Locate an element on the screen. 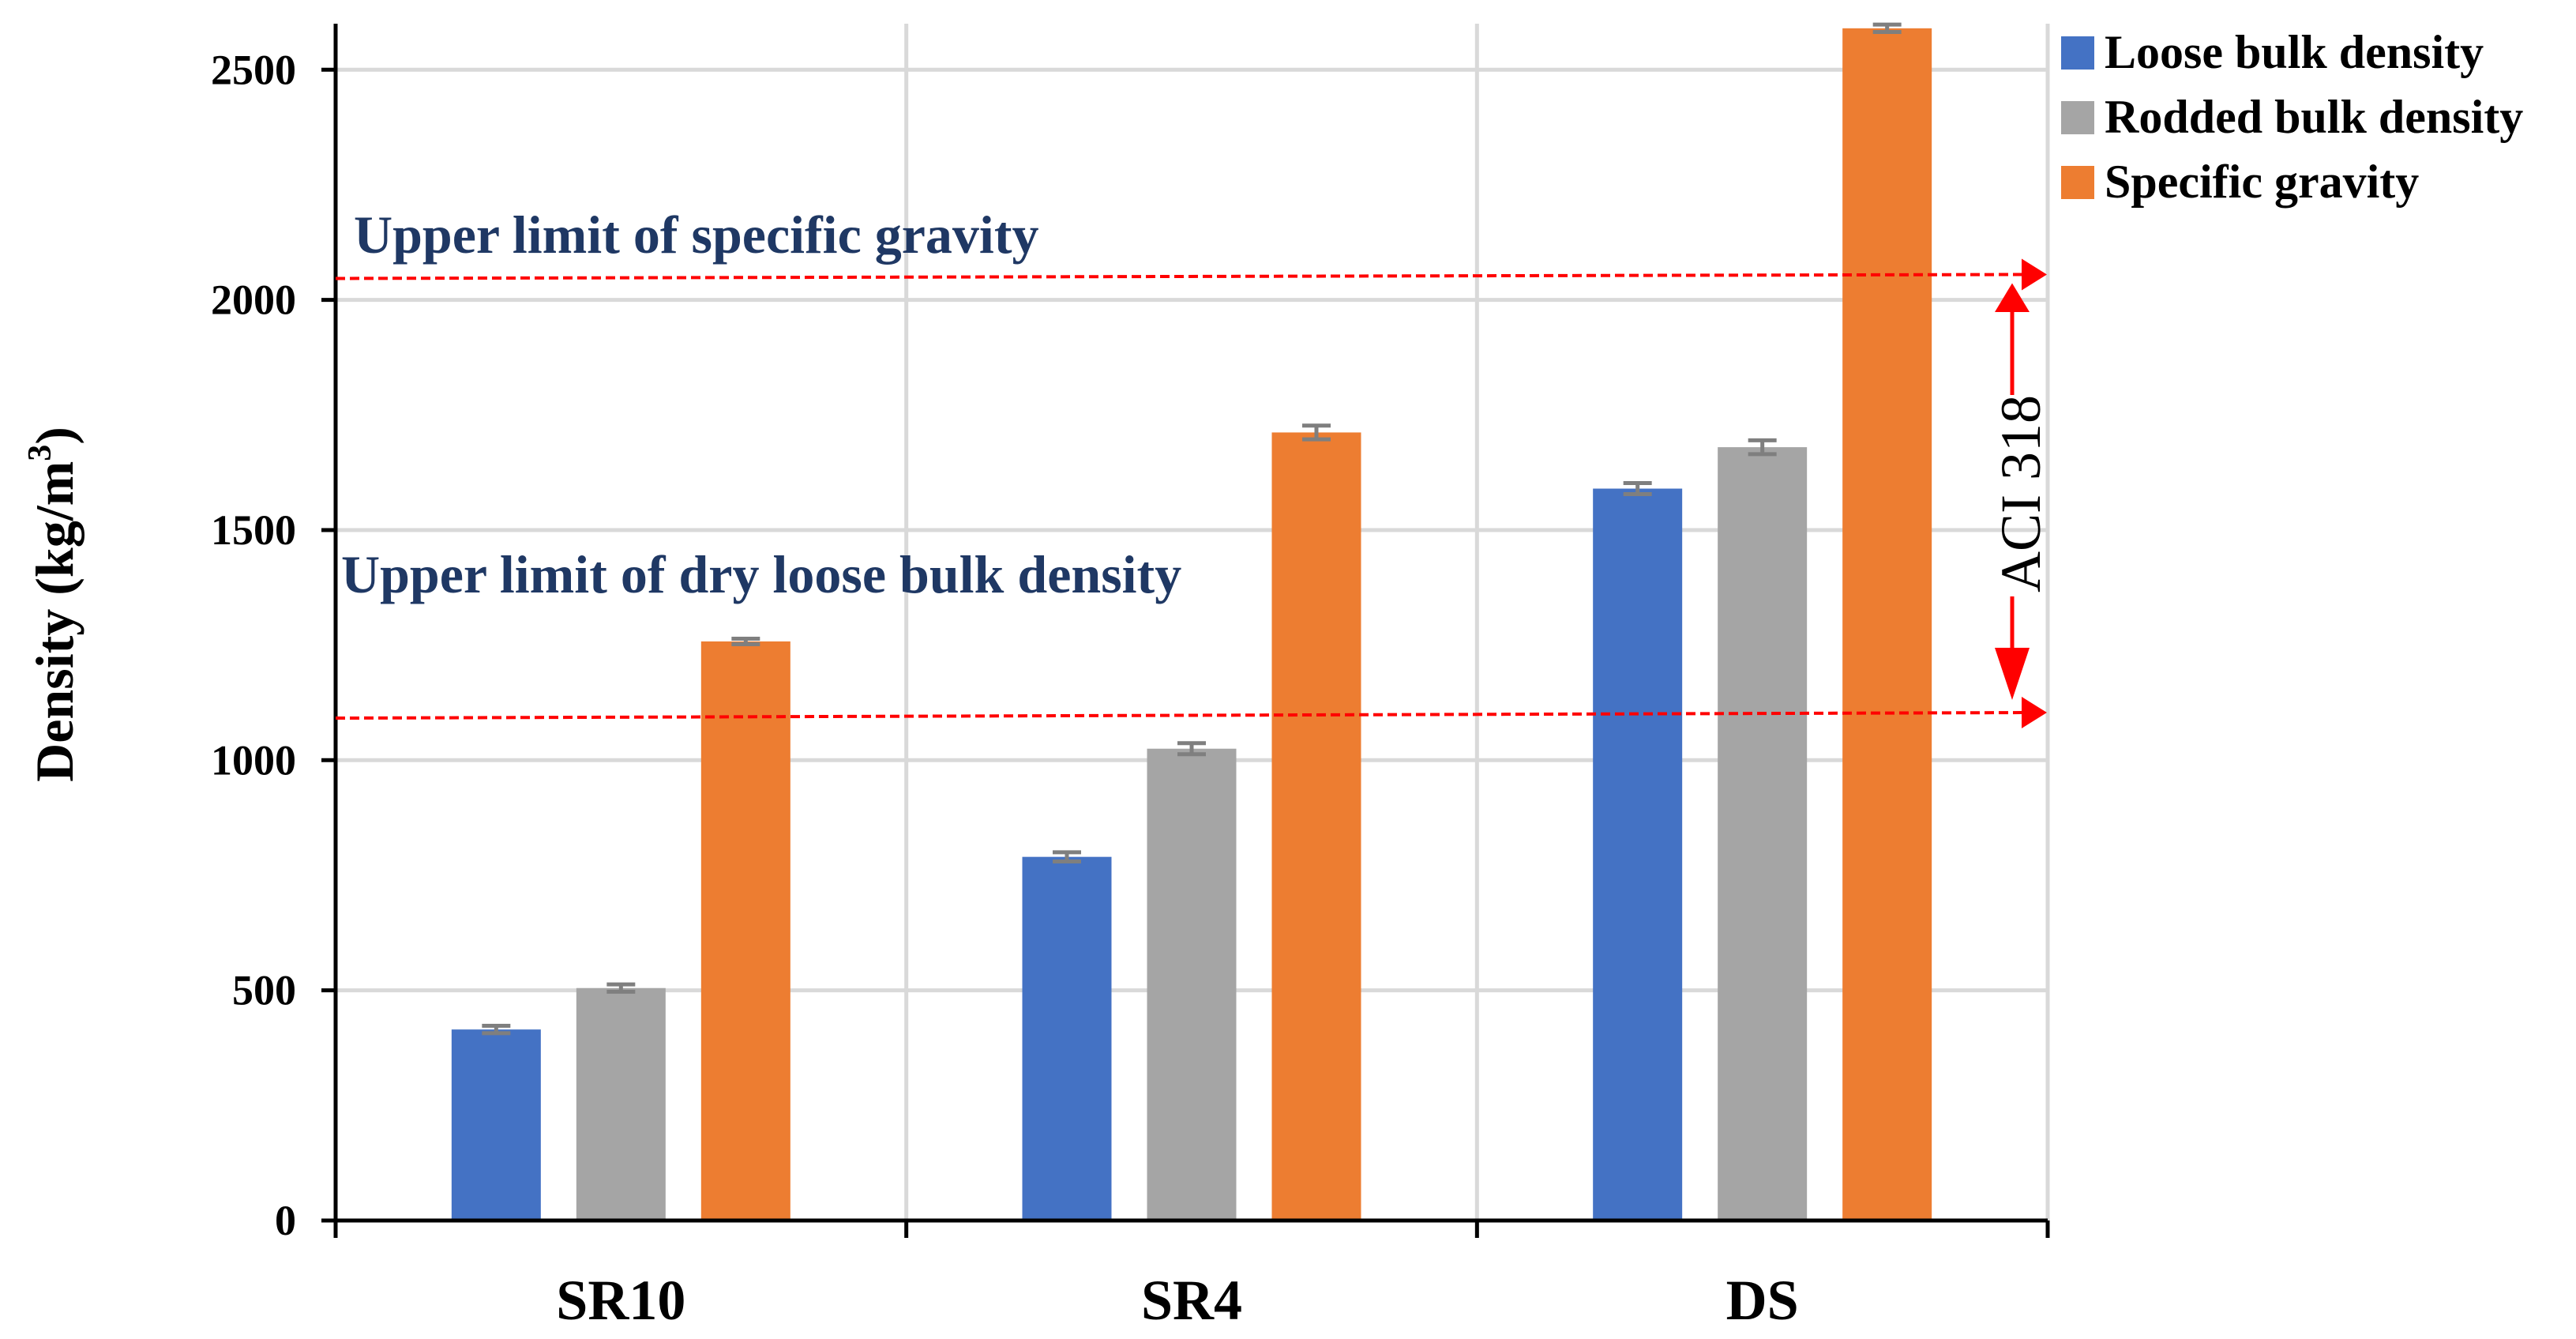 This screenshot has width=2576, height=1339. y-tick-label-500: 500 is located at coordinates (264, 990).